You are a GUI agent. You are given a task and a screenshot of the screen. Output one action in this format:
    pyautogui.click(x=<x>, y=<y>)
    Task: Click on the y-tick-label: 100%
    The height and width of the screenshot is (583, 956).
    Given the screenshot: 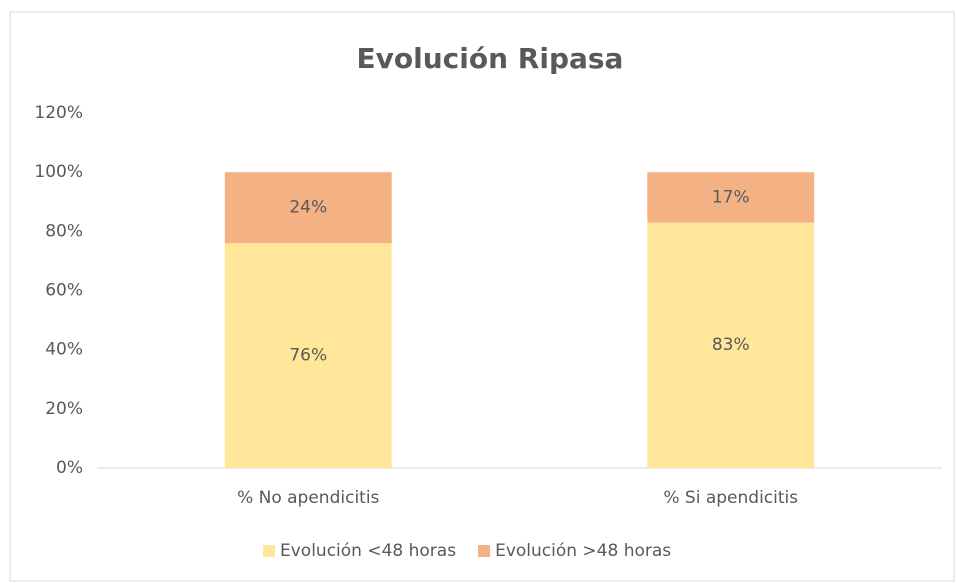 What is the action you would take?
    pyautogui.click(x=58, y=172)
    